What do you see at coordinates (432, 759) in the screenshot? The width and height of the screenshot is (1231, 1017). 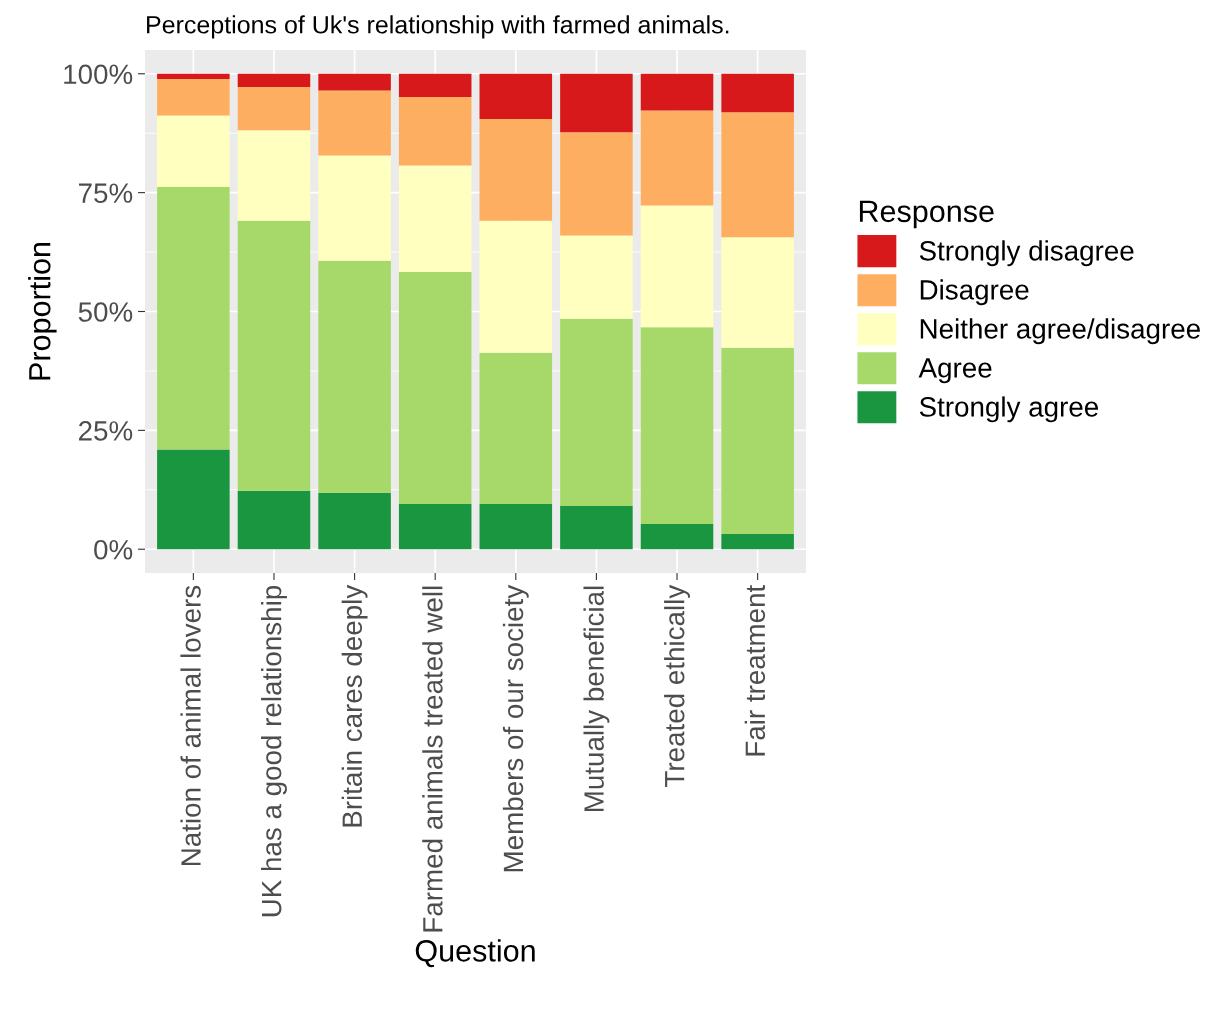 I see `x-tick-label: Farmed animals treated well` at bounding box center [432, 759].